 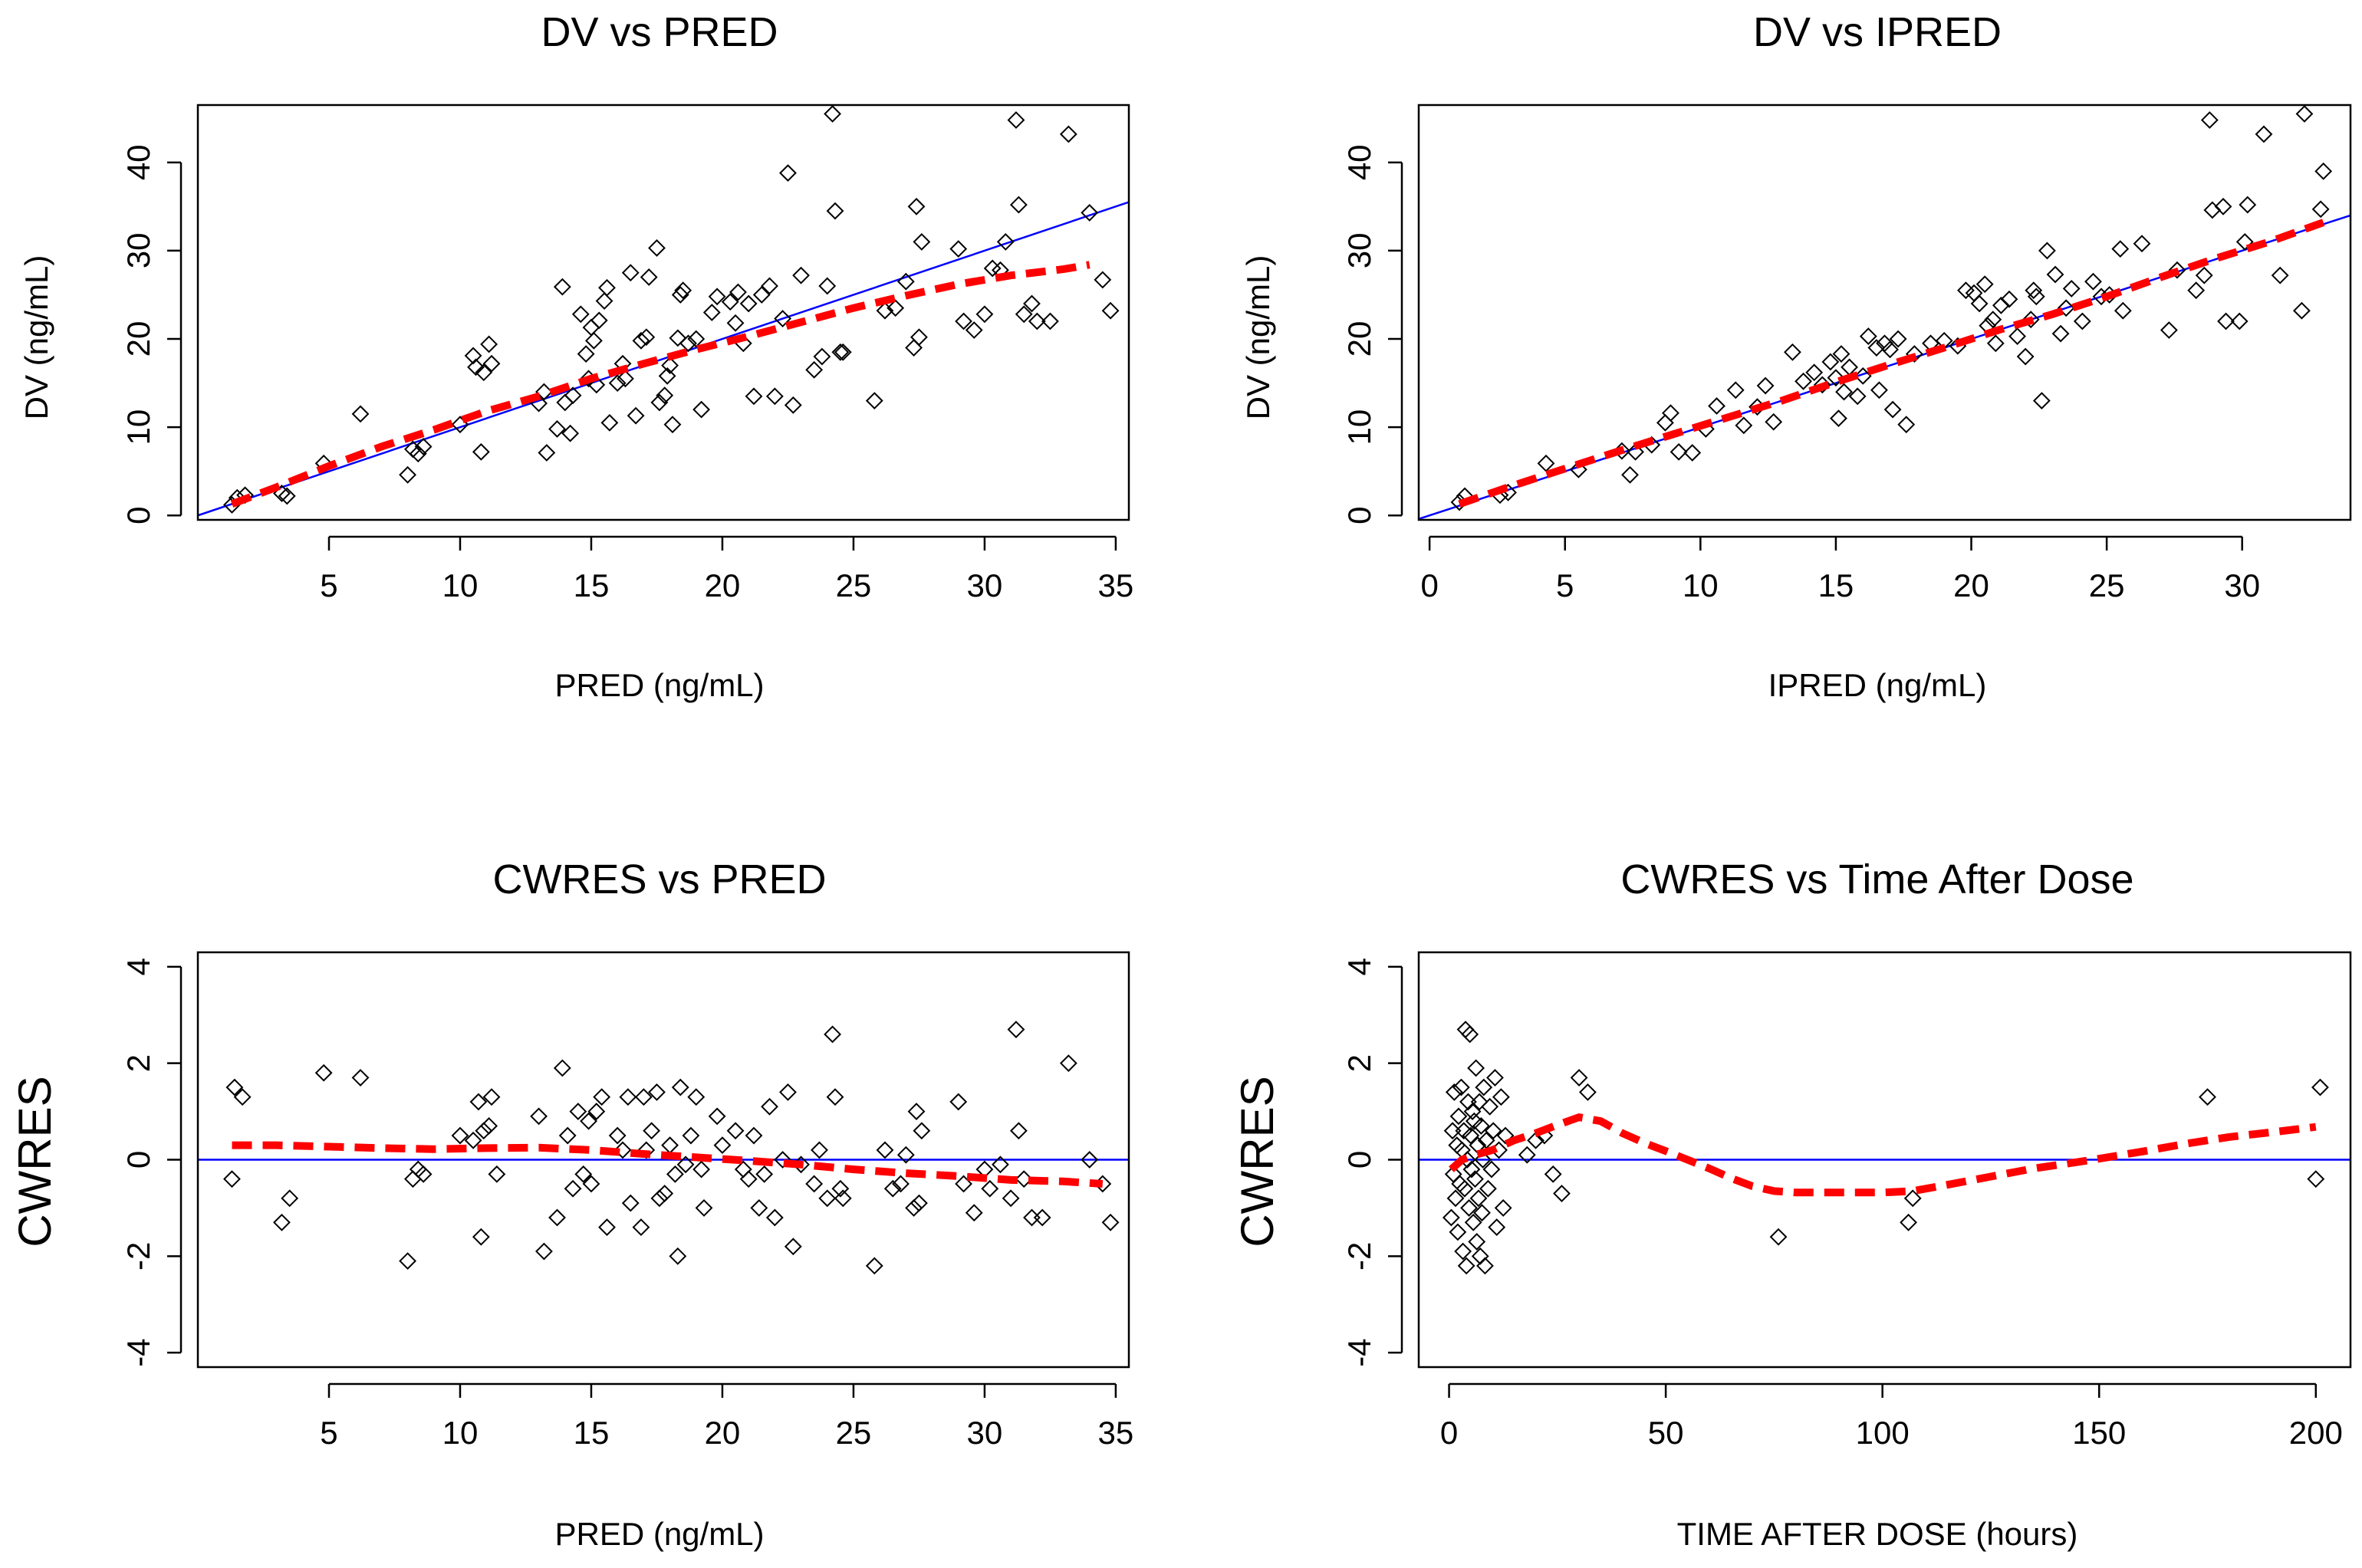 What do you see at coordinates (659, 32) in the screenshot?
I see `panel-title: DV vs PRED` at bounding box center [659, 32].